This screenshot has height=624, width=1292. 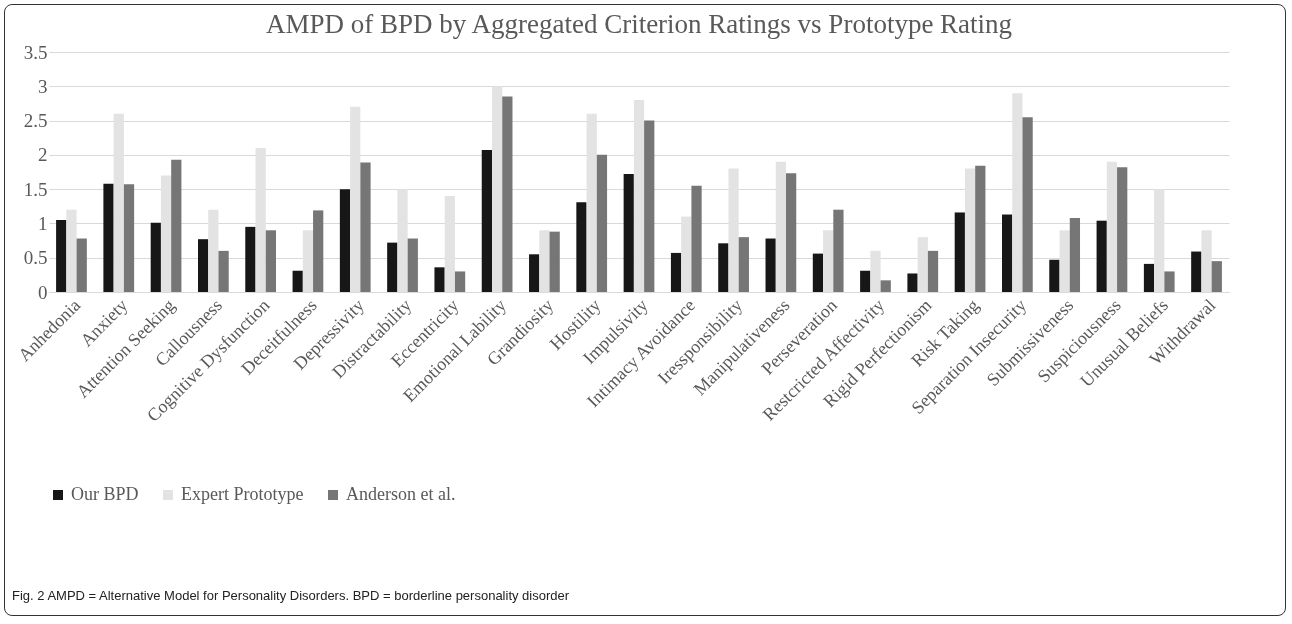 I want to click on y-tick-label: 3.5, so click(x=35, y=52).